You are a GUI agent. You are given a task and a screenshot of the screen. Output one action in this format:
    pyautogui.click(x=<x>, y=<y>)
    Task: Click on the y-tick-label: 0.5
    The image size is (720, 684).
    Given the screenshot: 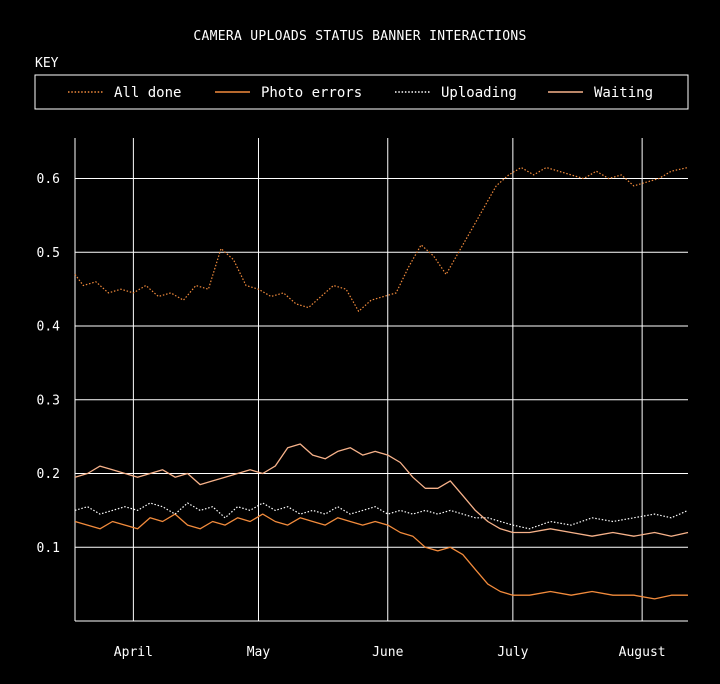 What is the action you would take?
    pyautogui.click(x=48, y=253)
    